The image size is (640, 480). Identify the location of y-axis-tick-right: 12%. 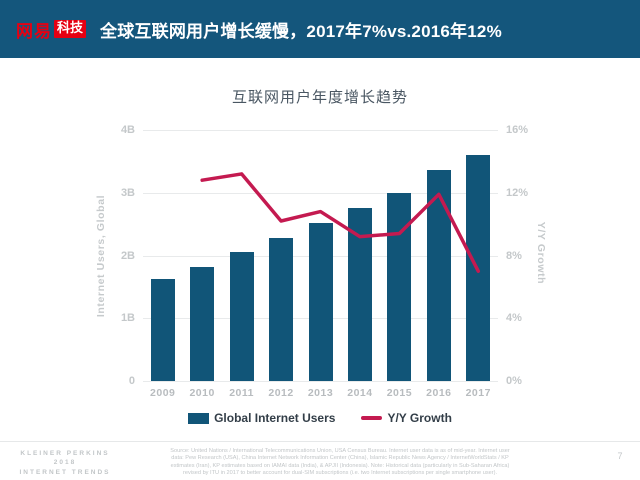
(517, 192).